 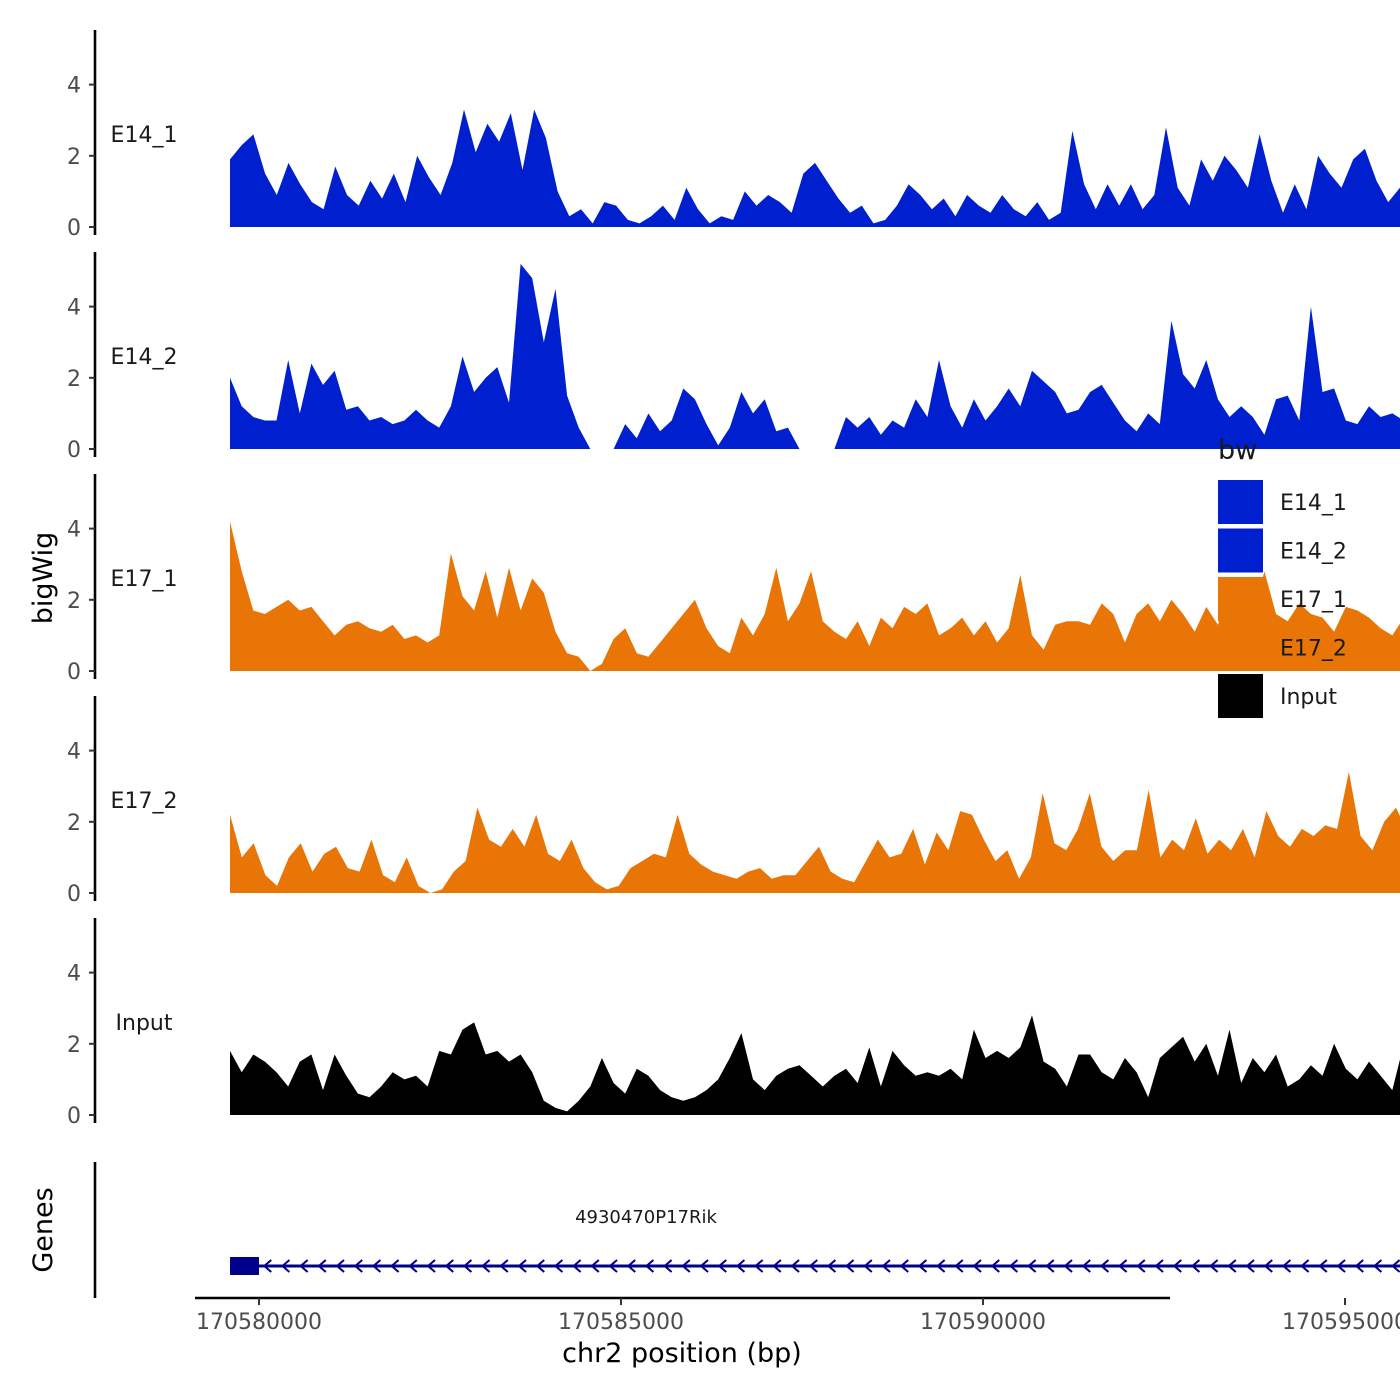 I want to click on legend-label: E17_2, so click(x=1313, y=649).